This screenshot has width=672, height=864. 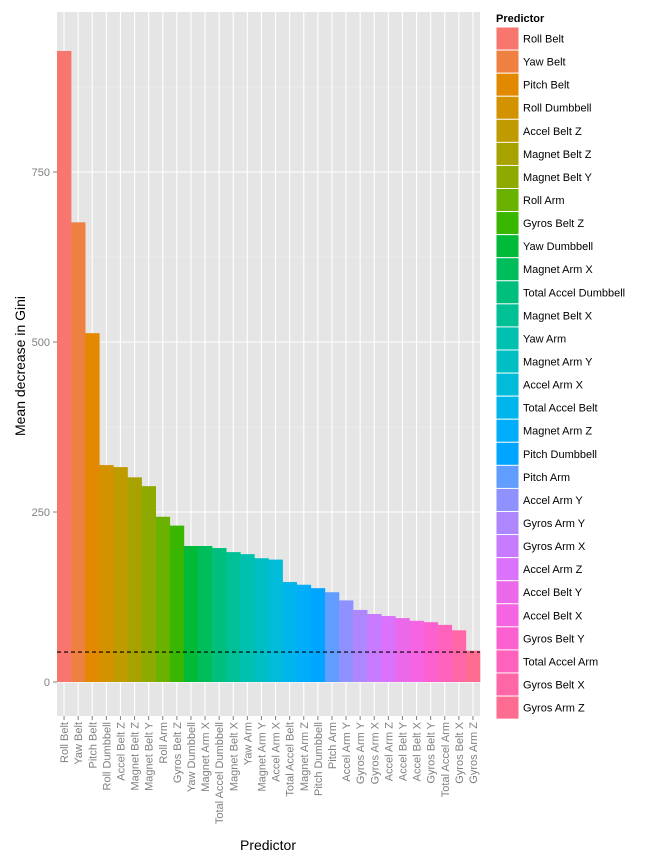 I want to click on x-tick-label: Gyros Arm Z, so click(x=474, y=753).